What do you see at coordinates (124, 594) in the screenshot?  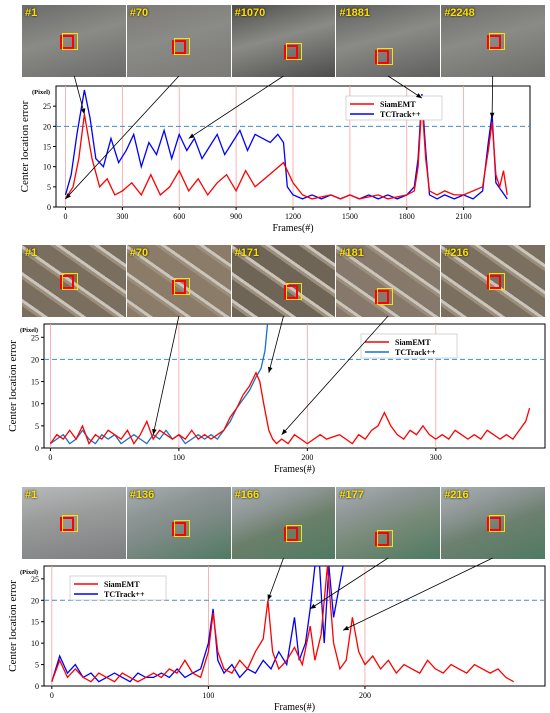 I see `legend-label: TCTrack++` at bounding box center [124, 594].